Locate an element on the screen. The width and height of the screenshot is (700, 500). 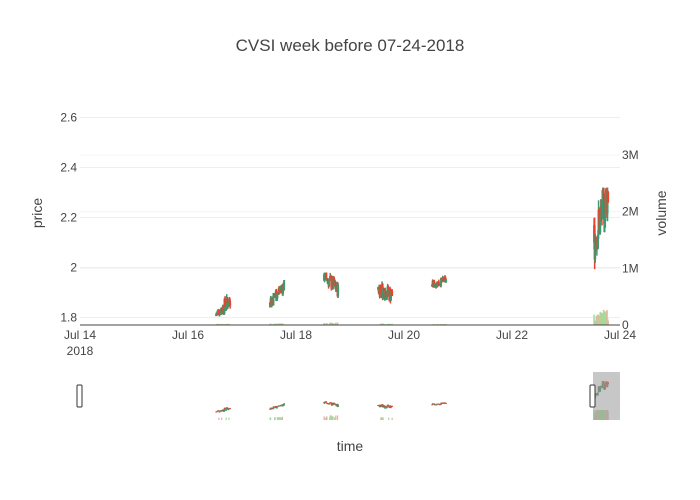
range-slider-background is located at coordinates (350, 396).